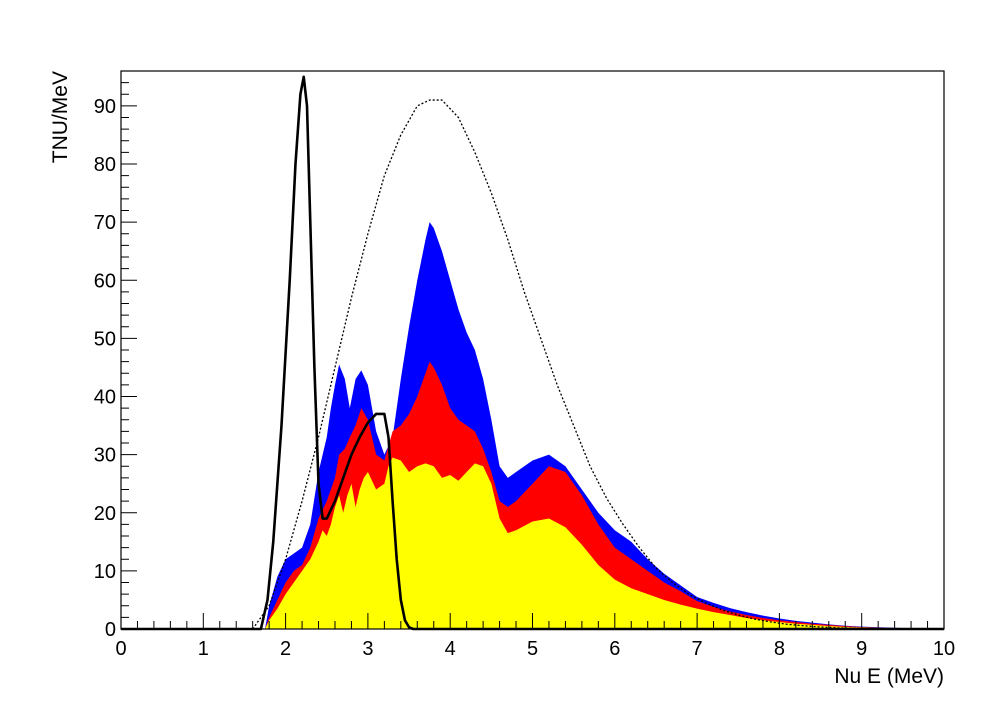 The height and width of the screenshot is (721, 1004). Describe the element at coordinates (285, 649) in the screenshot. I see `x-tick-label: 2` at that location.